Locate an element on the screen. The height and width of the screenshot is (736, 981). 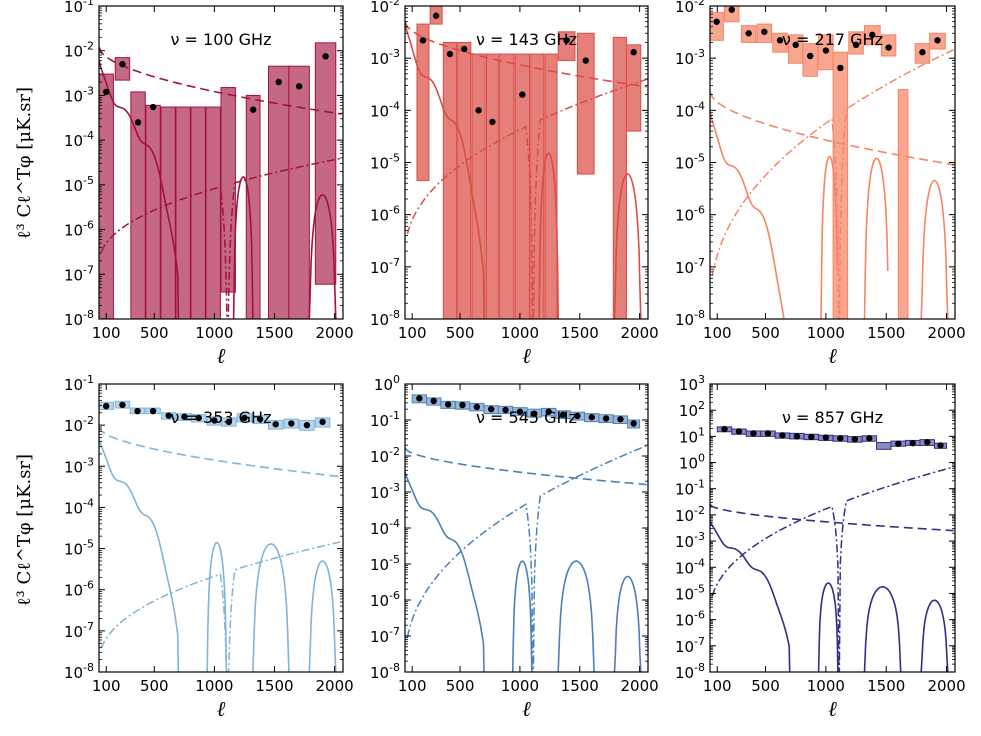
y-tick-label: 10⁻¹ is located at coordinates (385, 419).